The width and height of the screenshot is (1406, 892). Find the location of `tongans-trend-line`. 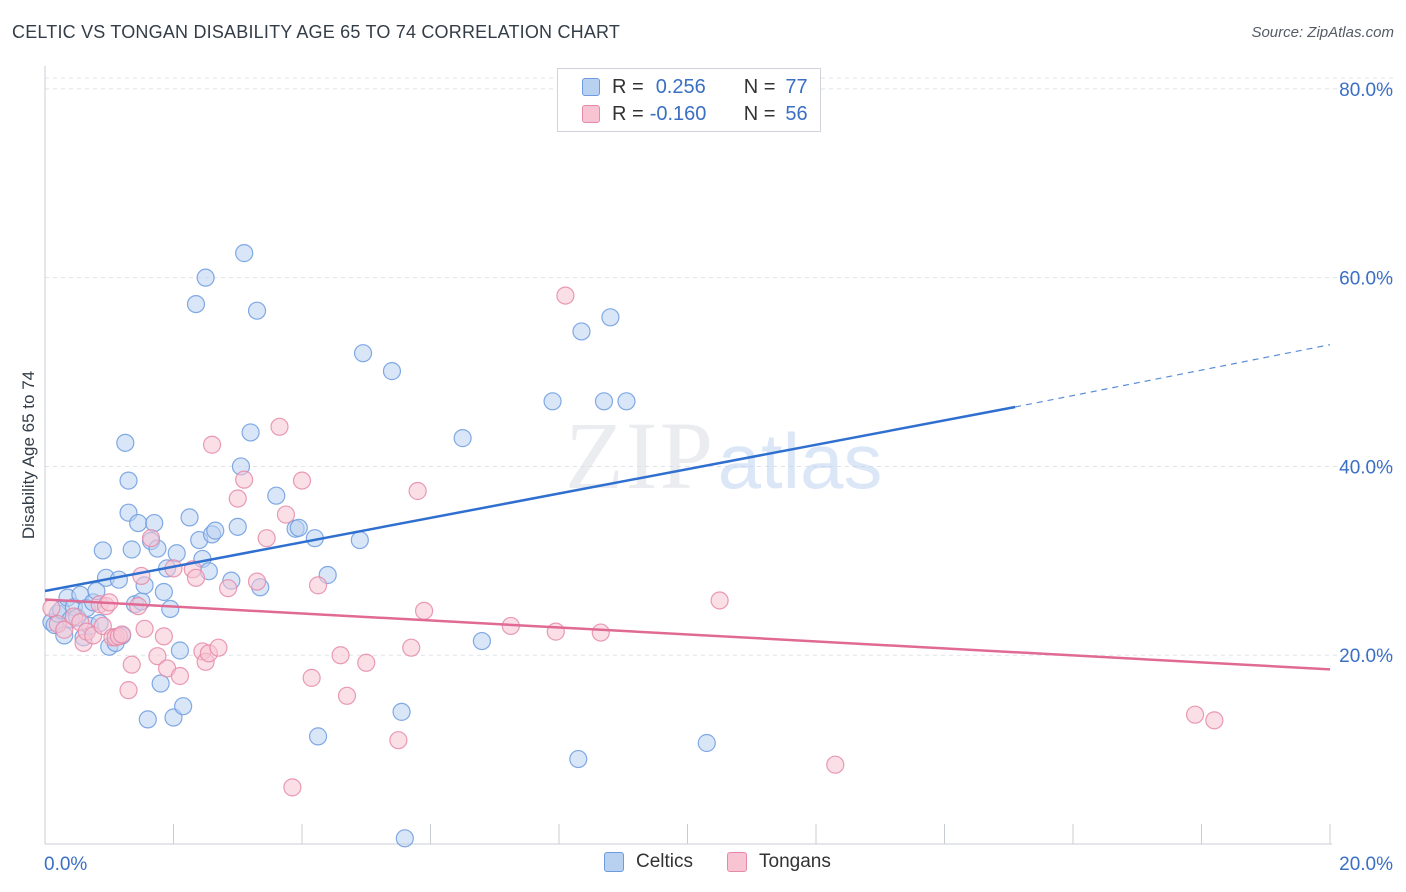

tongans-trend-line is located at coordinates (687, 634).